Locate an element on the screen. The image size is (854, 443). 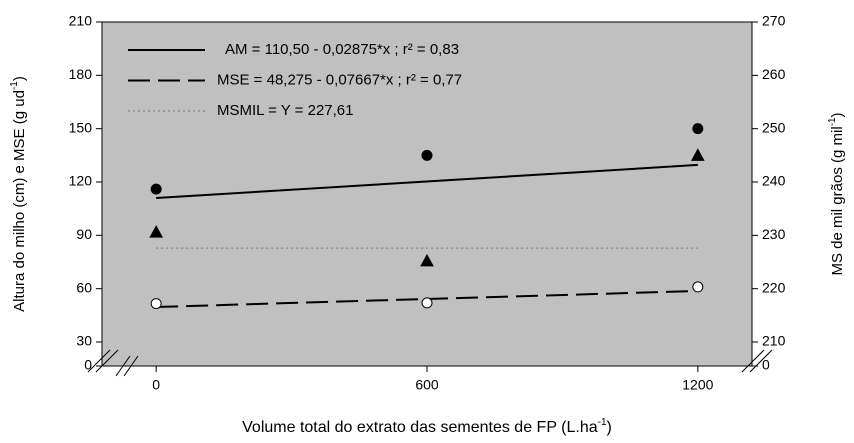
y-tick-label: 120 is located at coordinates (81, 181).